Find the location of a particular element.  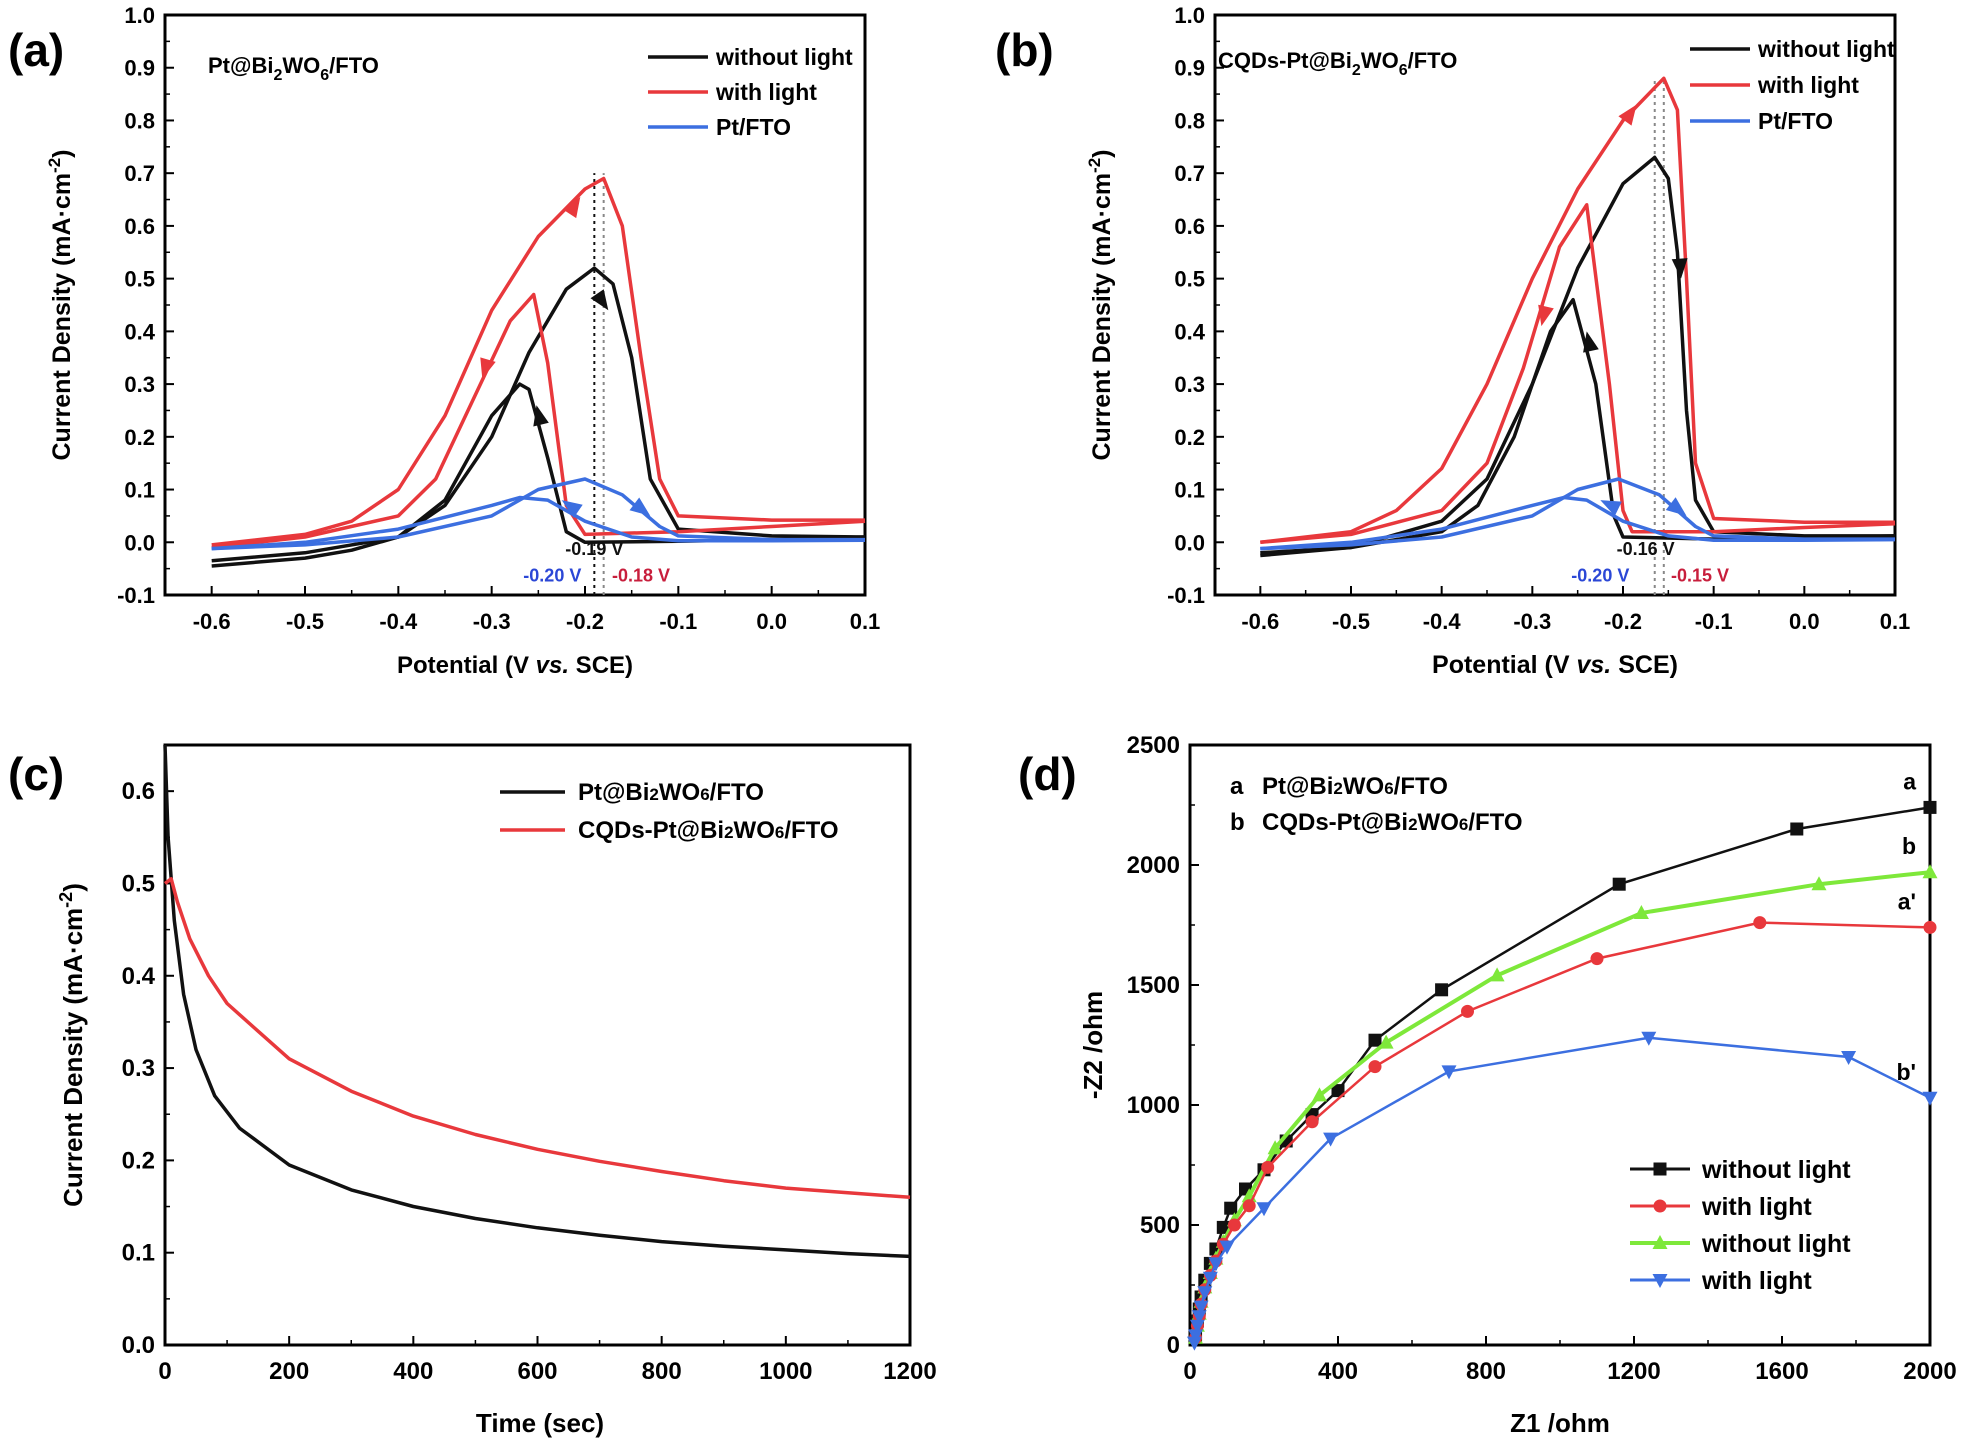

panel-b-y-tick-label: 0.9 is located at coordinates (1189, 68).